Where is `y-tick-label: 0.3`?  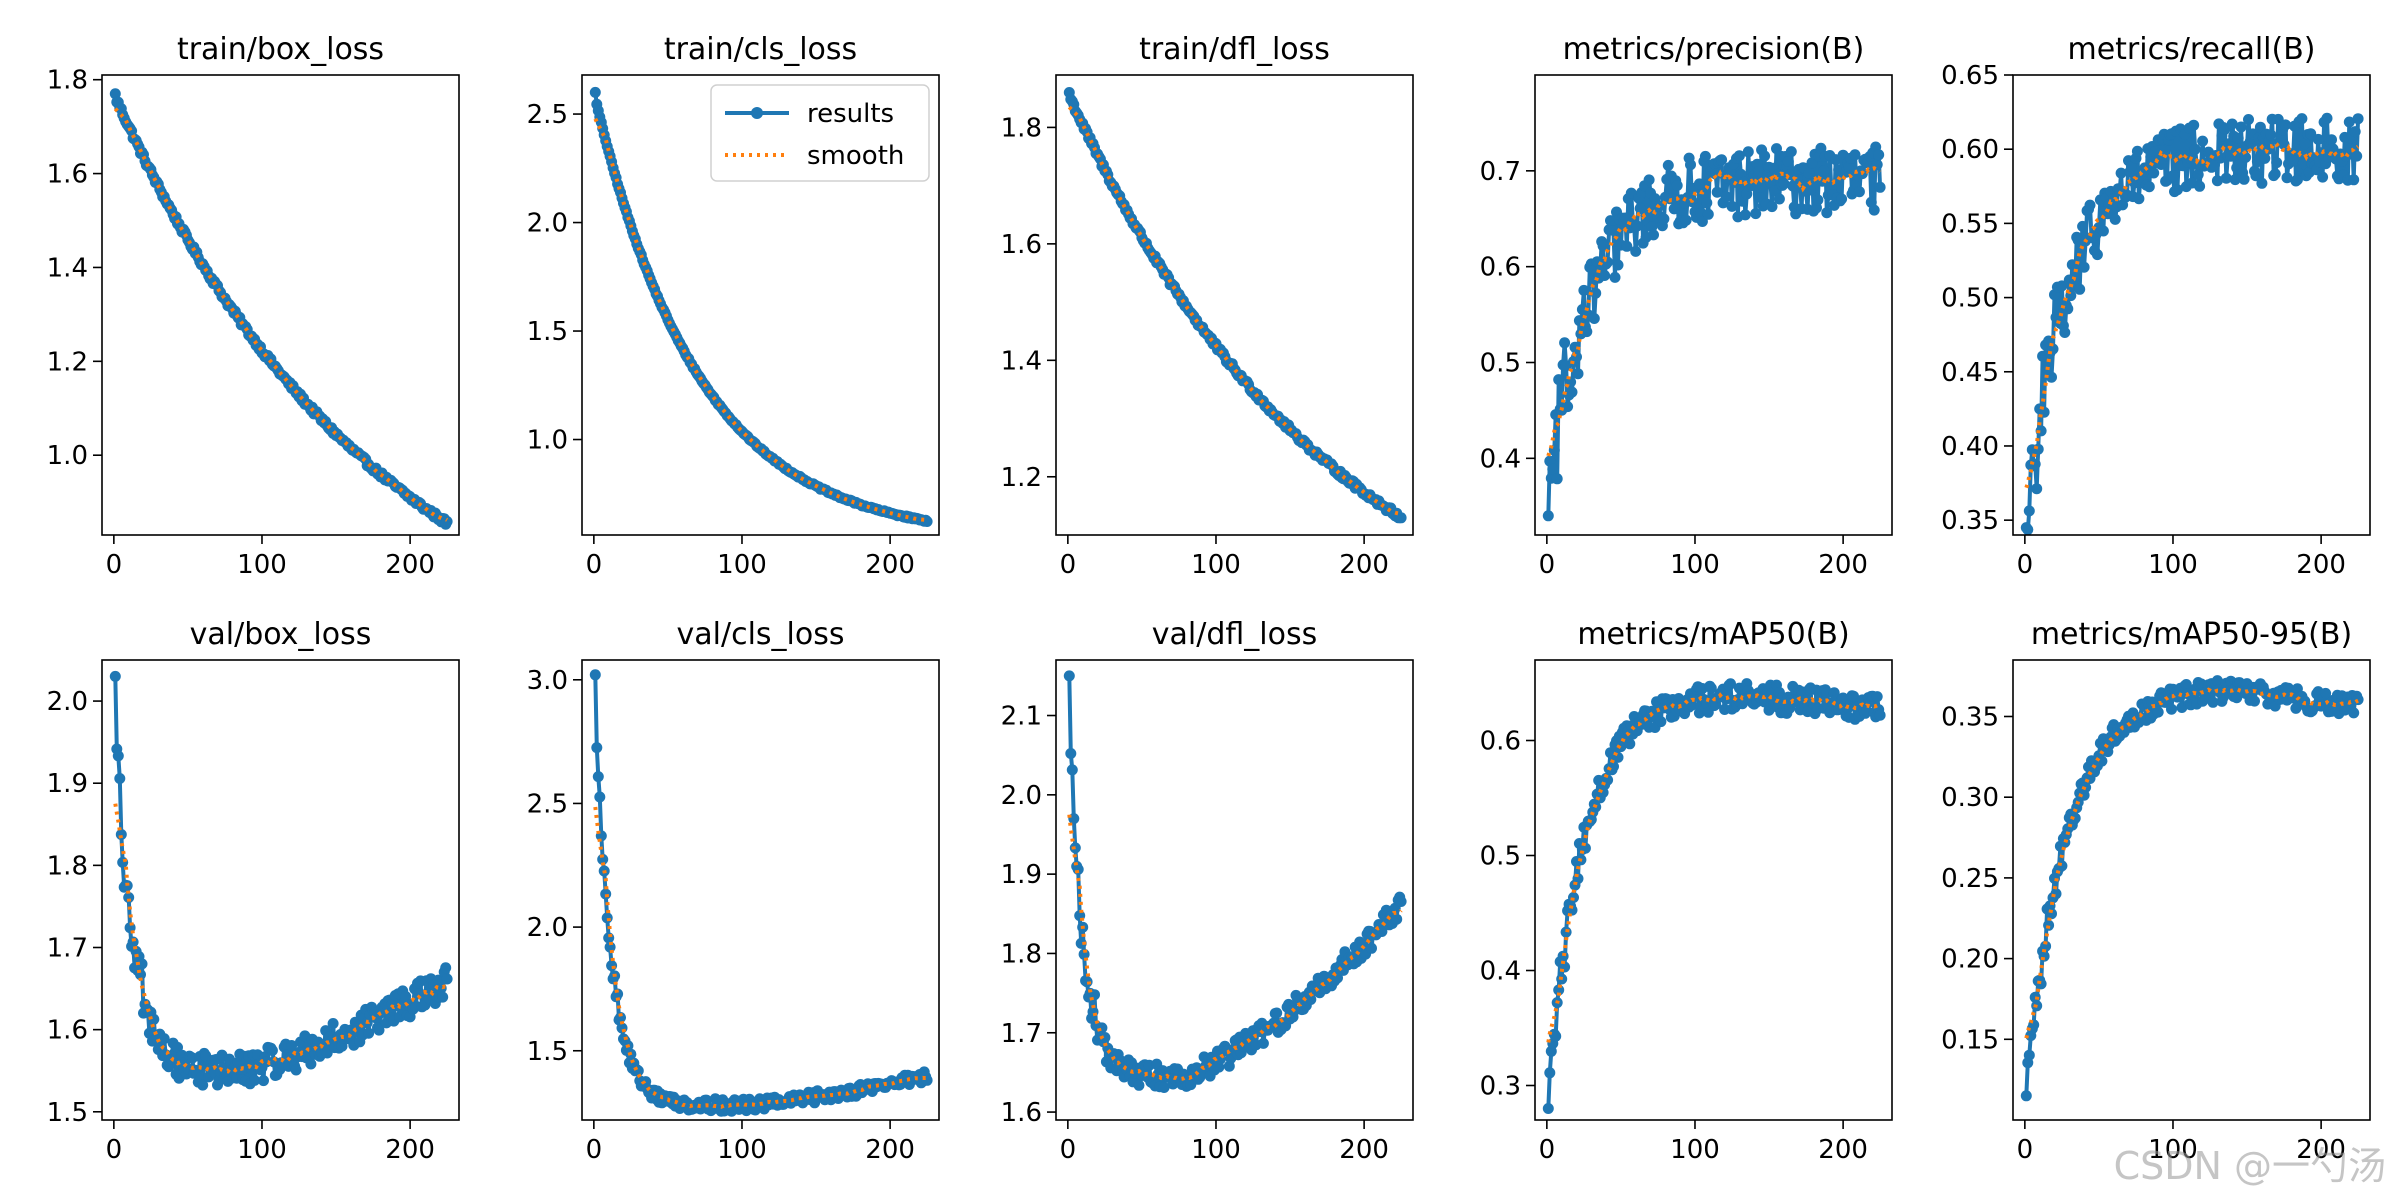
y-tick-label: 0.3 is located at coordinates (1500, 1087).